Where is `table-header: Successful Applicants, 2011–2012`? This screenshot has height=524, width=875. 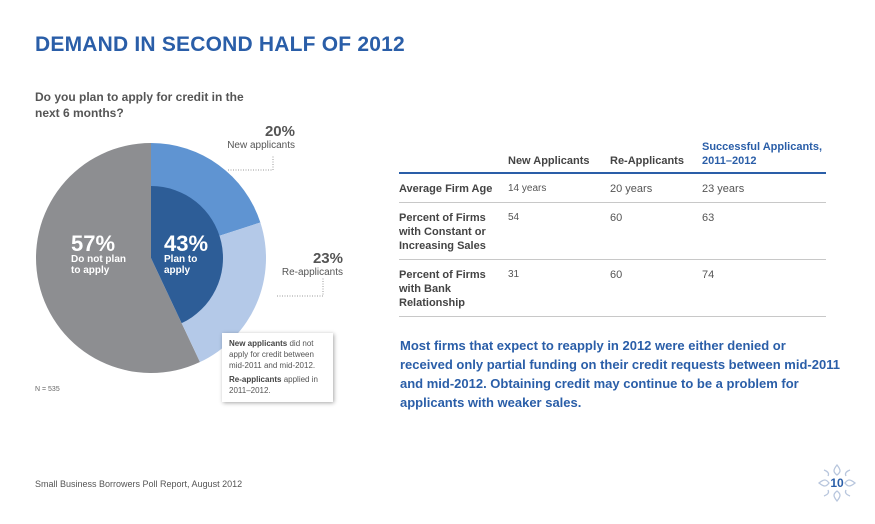 table-header: Successful Applicants, 2011–2012 is located at coordinates (764, 157).